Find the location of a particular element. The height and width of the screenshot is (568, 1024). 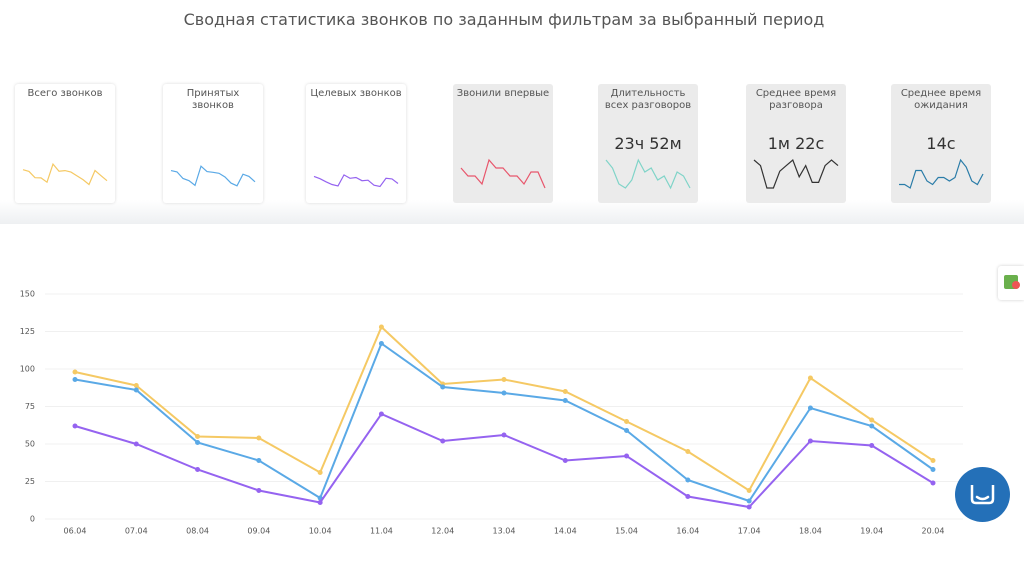

x-tick-label: 10.04 is located at coordinates (320, 531).